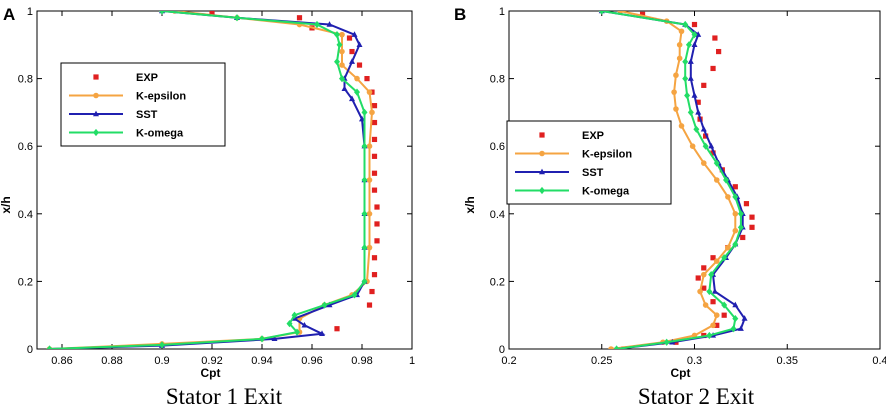  What do you see at coordinates (9, 14) in the screenshot?
I see `panel-label: A` at bounding box center [9, 14].